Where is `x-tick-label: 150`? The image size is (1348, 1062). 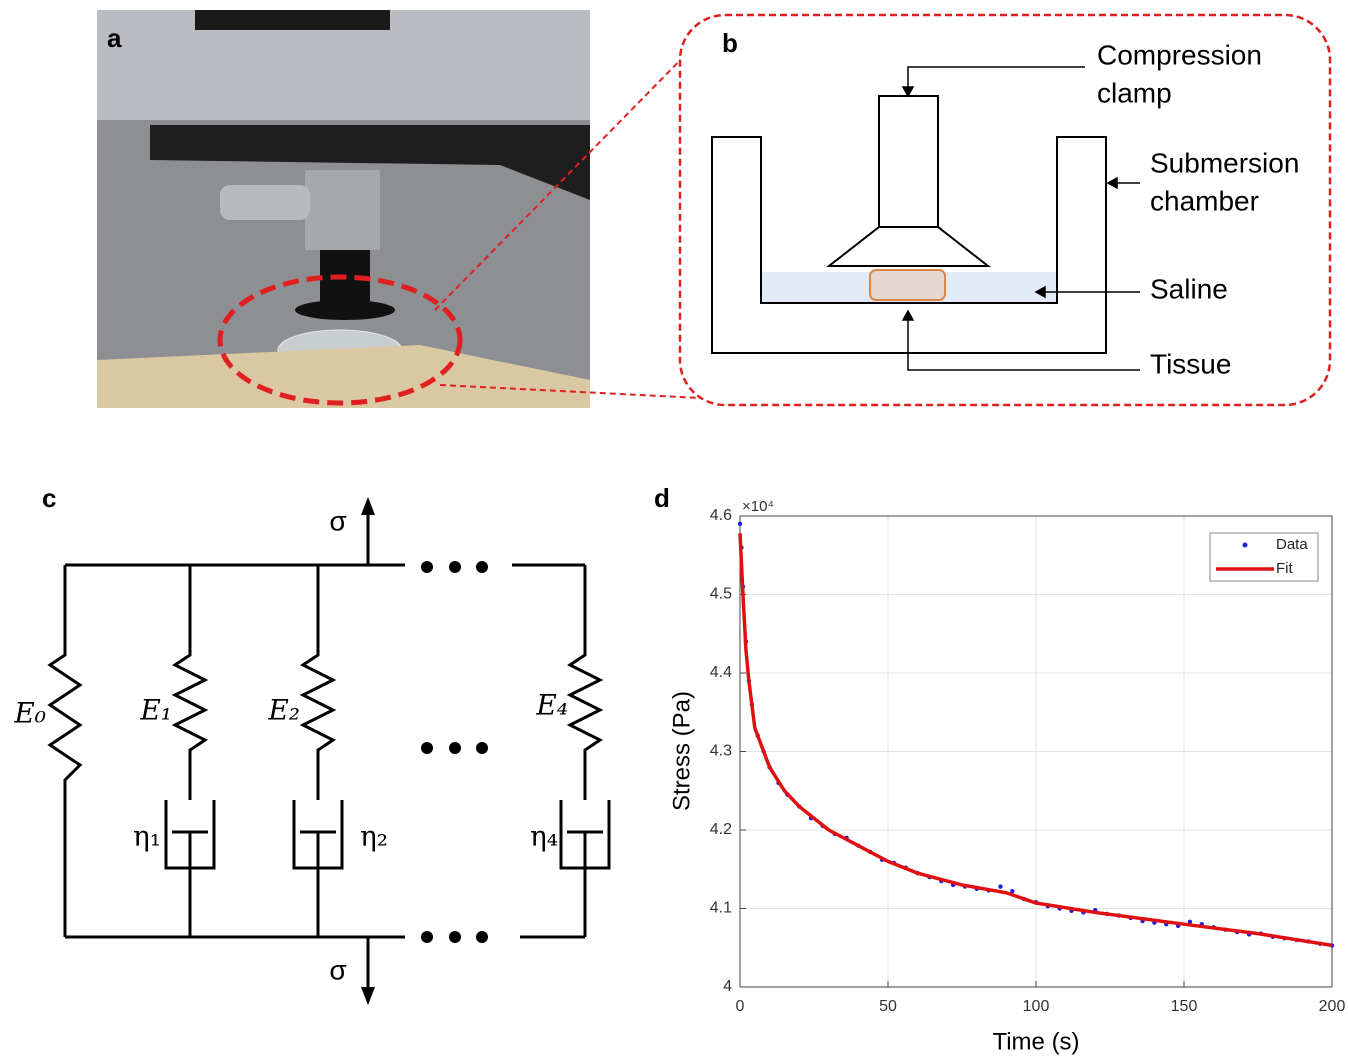
x-tick-label: 150 is located at coordinates (1184, 1006).